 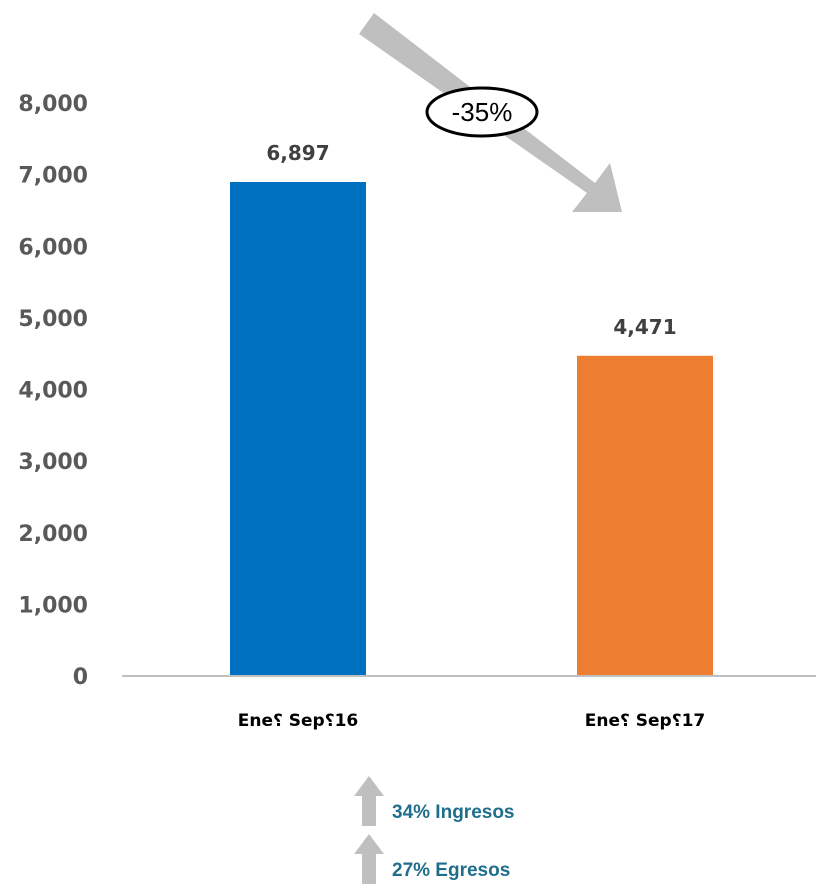 What do you see at coordinates (53, 176) in the screenshot?
I see `y-tick-label: 7,000` at bounding box center [53, 176].